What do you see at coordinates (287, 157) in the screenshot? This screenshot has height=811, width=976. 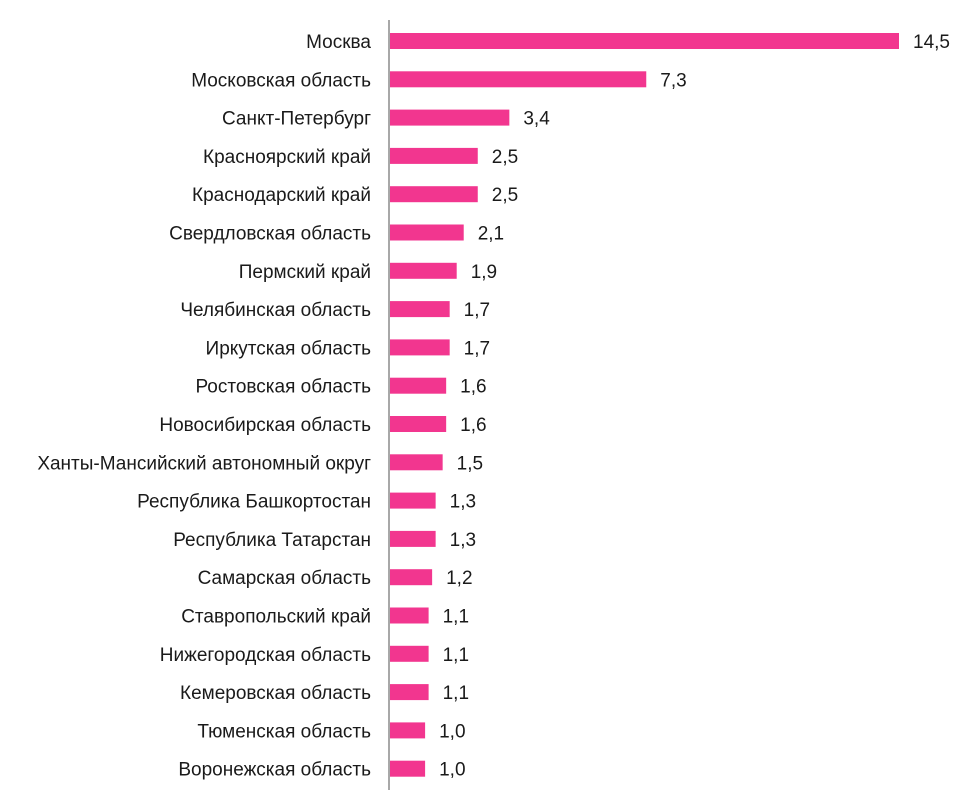 I see `category-label: Красноярский край` at bounding box center [287, 157].